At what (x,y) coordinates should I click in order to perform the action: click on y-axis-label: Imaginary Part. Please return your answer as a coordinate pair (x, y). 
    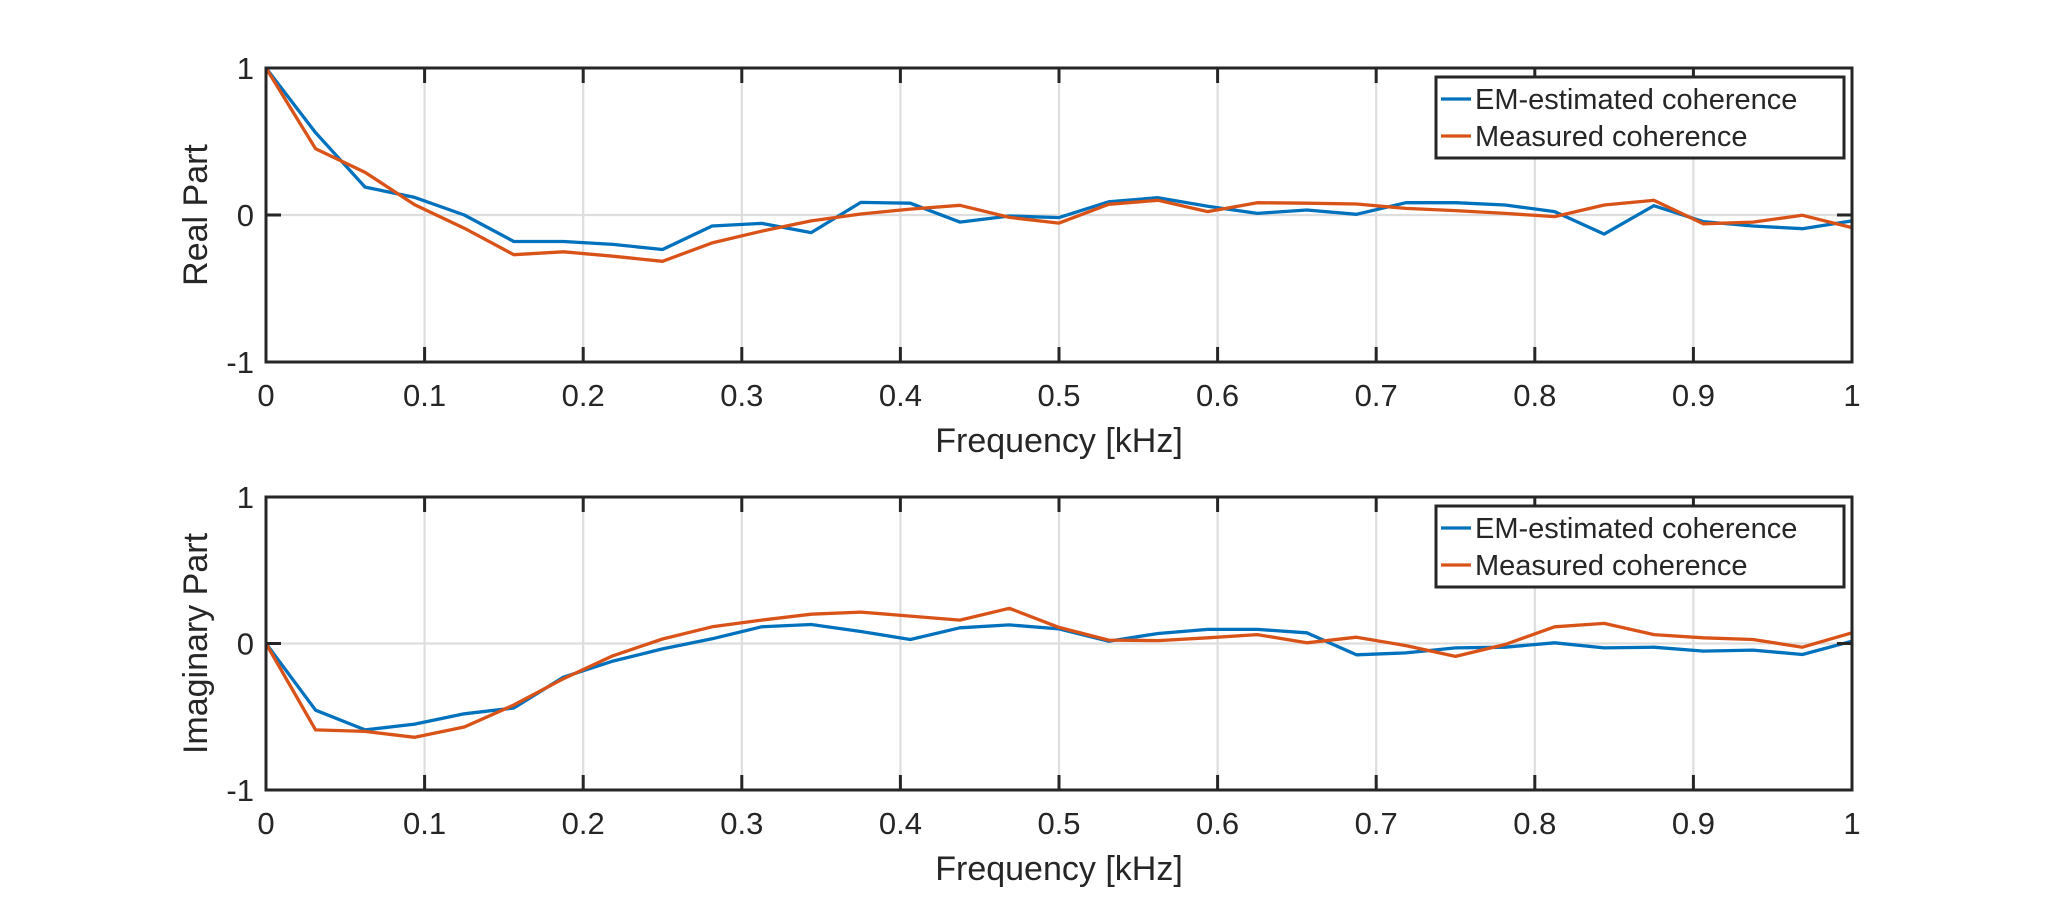
    Looking at the image, I should click on (196, 643).